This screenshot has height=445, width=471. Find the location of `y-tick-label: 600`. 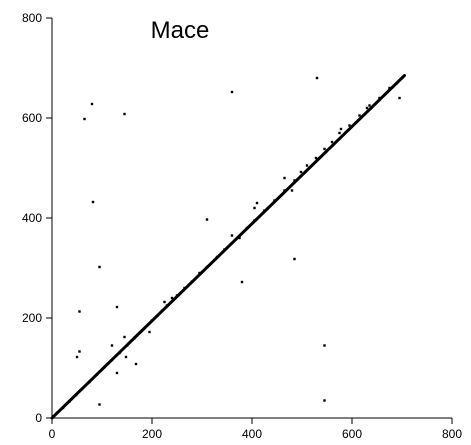

y-tick-label: 600 is located at coordinates (32, 118).